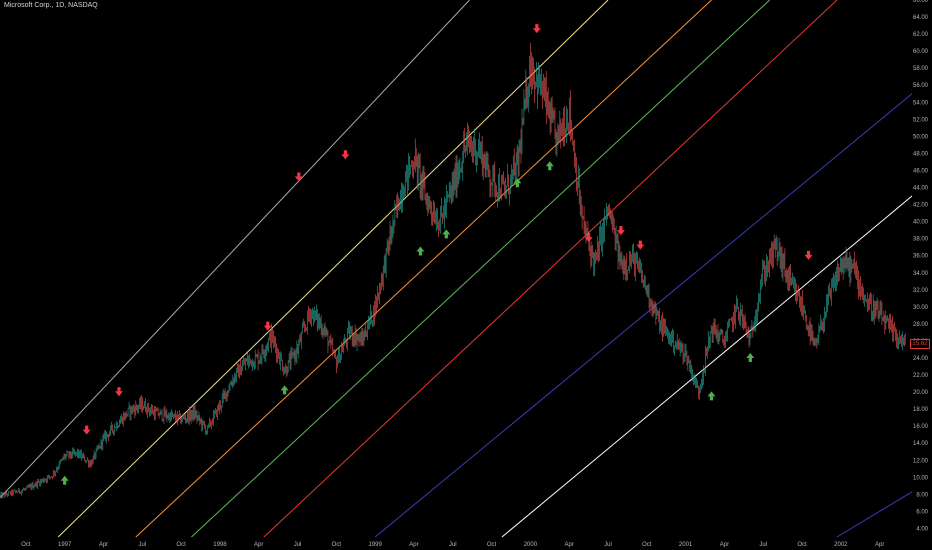 The width and height of the screenshot is (932, 550). What do you see at coordinates (921, 52) in the screenshot?
I see `y-tick-label: 60.00` at bounding box center [921, 52].